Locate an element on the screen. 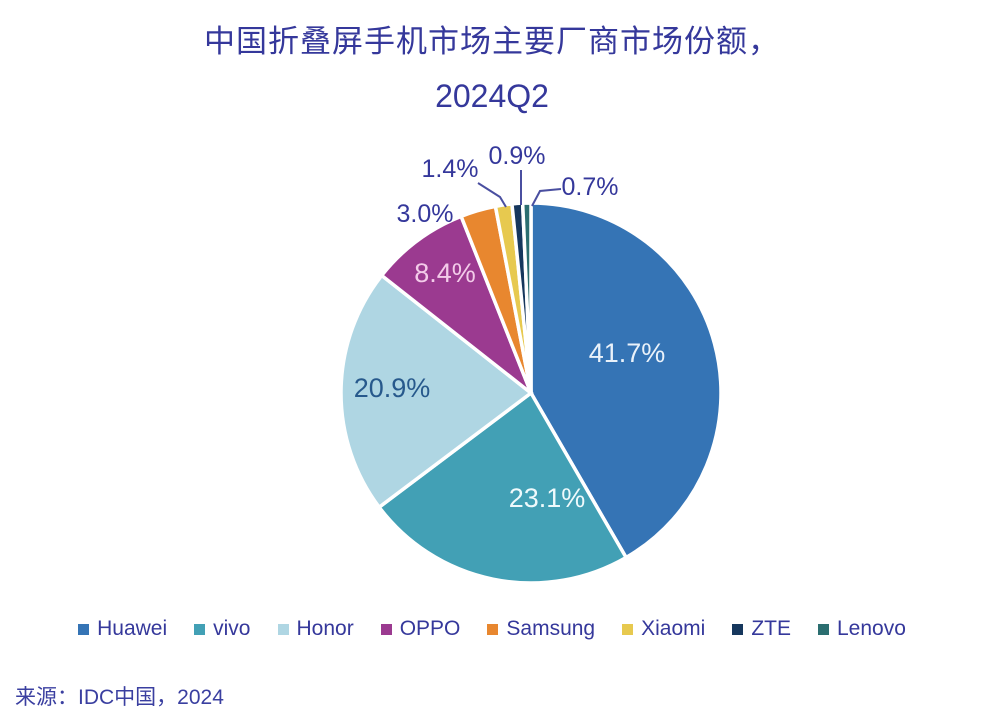  slice-value-label-huawei: 41.7% is located at coordinates (627, 353).